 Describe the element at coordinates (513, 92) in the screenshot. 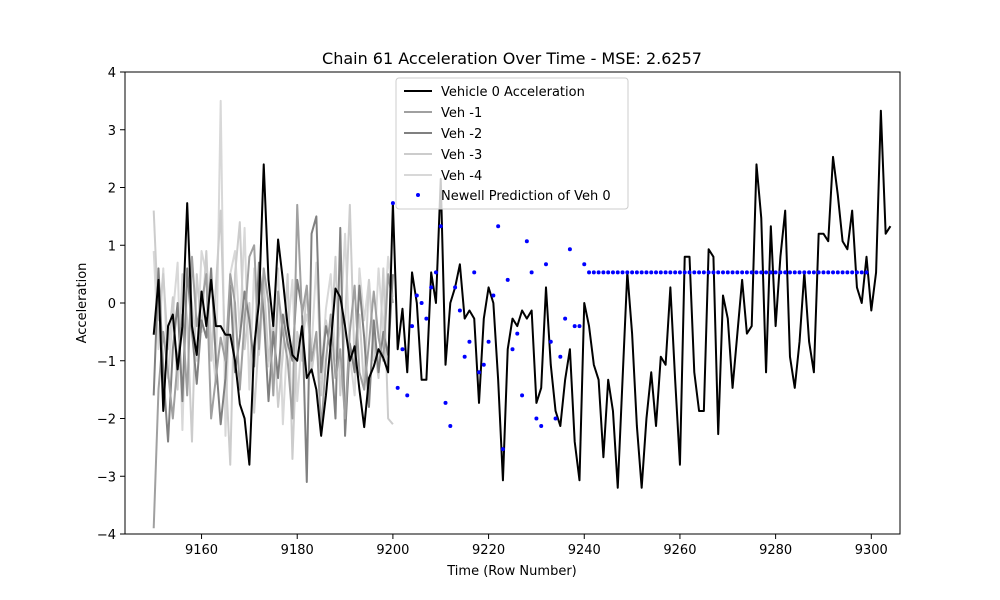

I see `legend-label-vehicle-0: Vehicle 0 Acceleration` at that location.